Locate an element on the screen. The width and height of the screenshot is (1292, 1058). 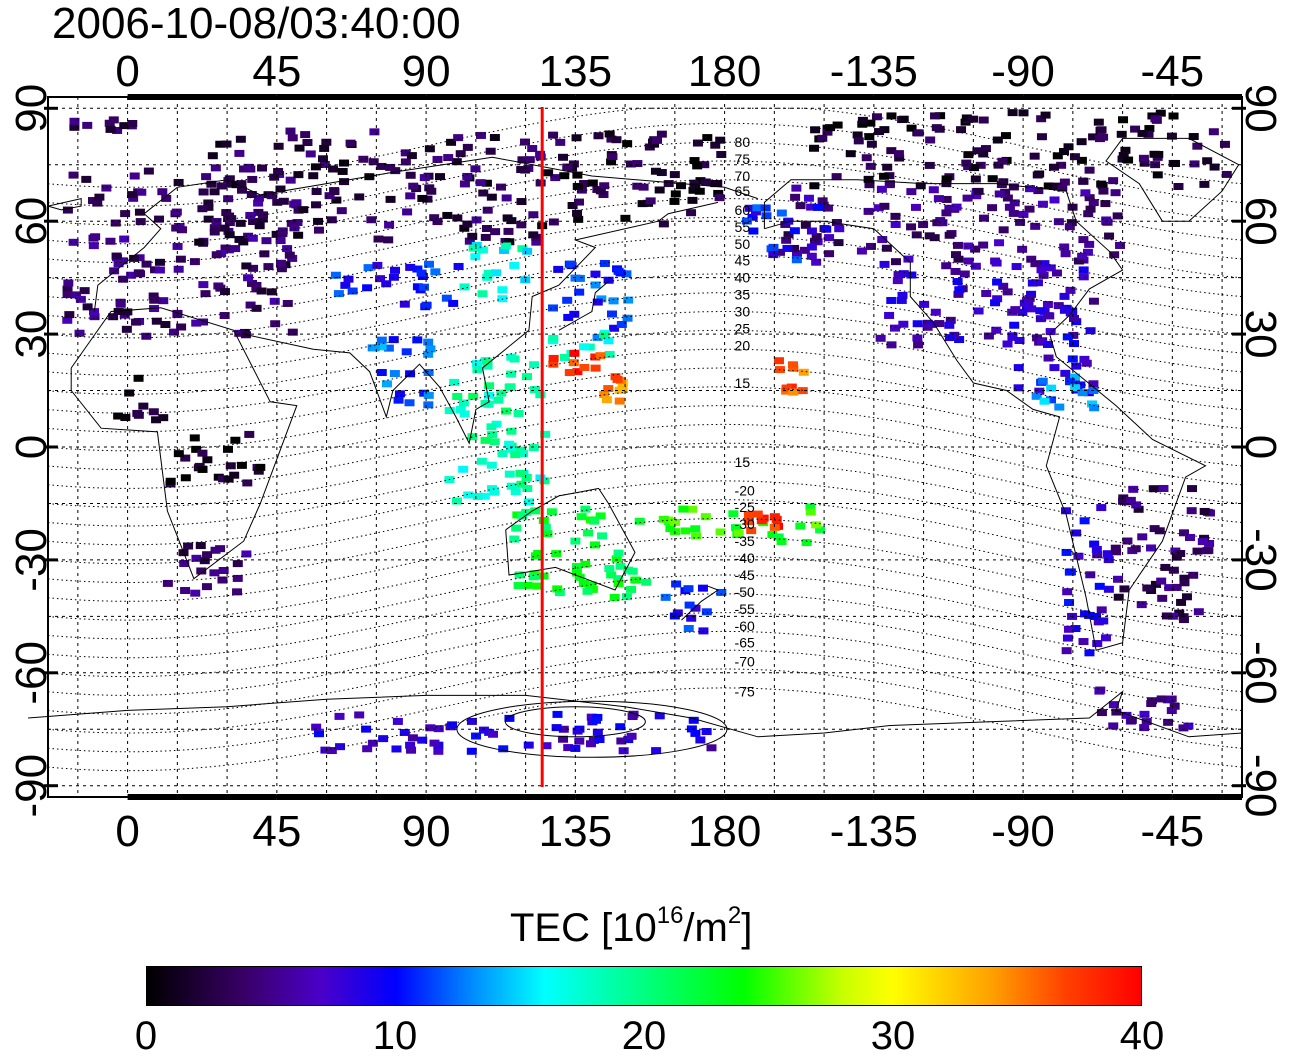
right-lat-label: 90 is located at coordinates (1260, 108).